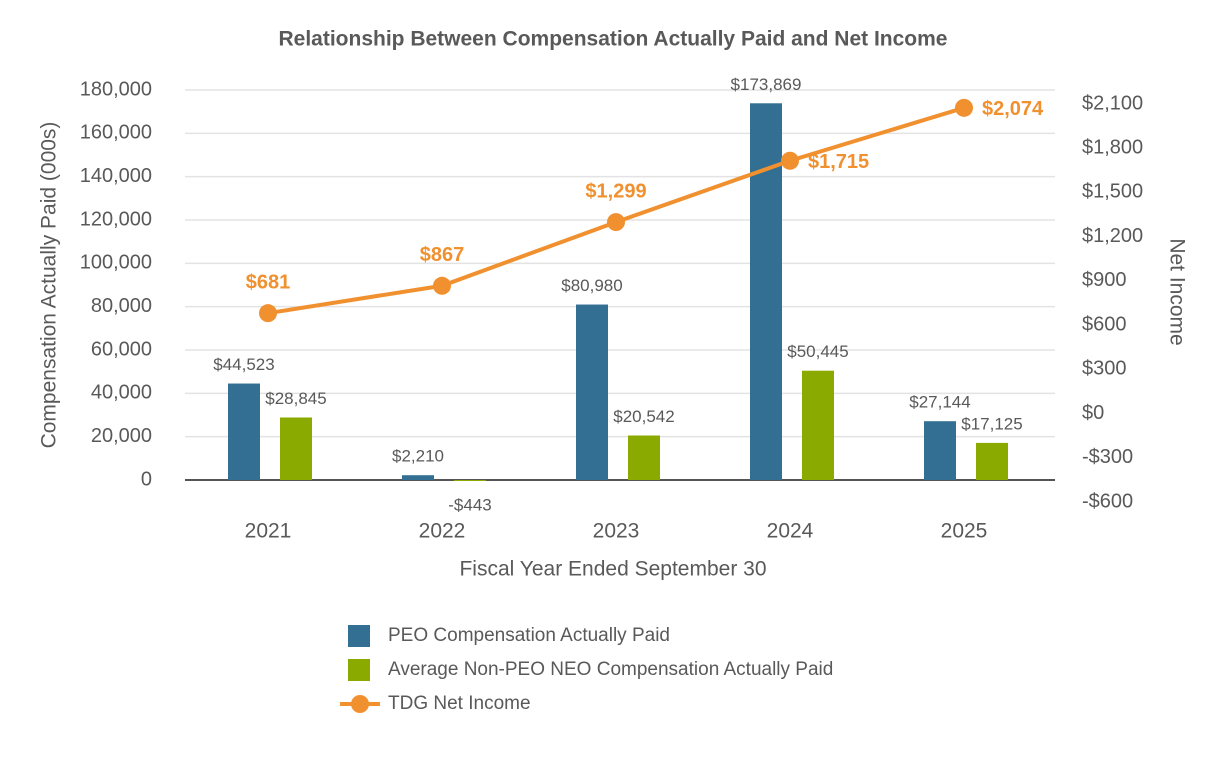  Describe the element at coordinates (1107, 501) in the screenshot. I see `y2-tick-label: -$600` at that location.